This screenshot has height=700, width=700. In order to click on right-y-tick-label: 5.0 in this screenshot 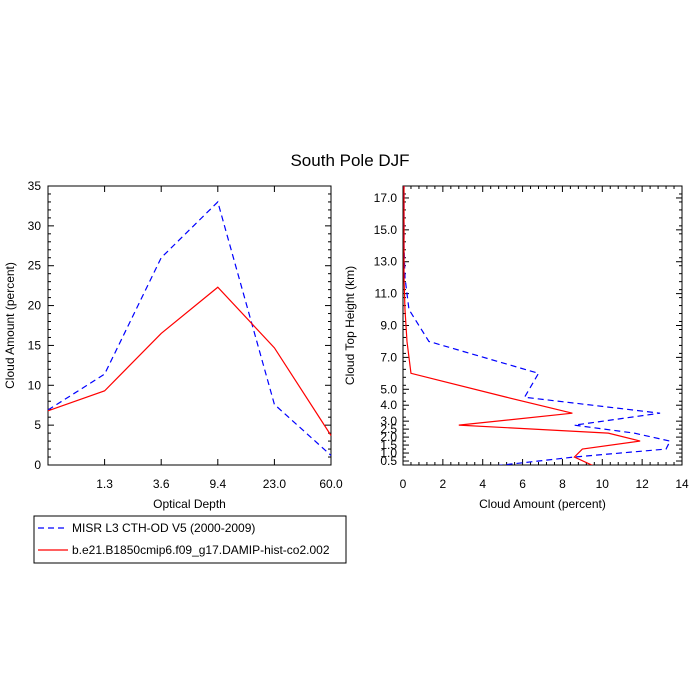, I will do `click(388, 389)`.